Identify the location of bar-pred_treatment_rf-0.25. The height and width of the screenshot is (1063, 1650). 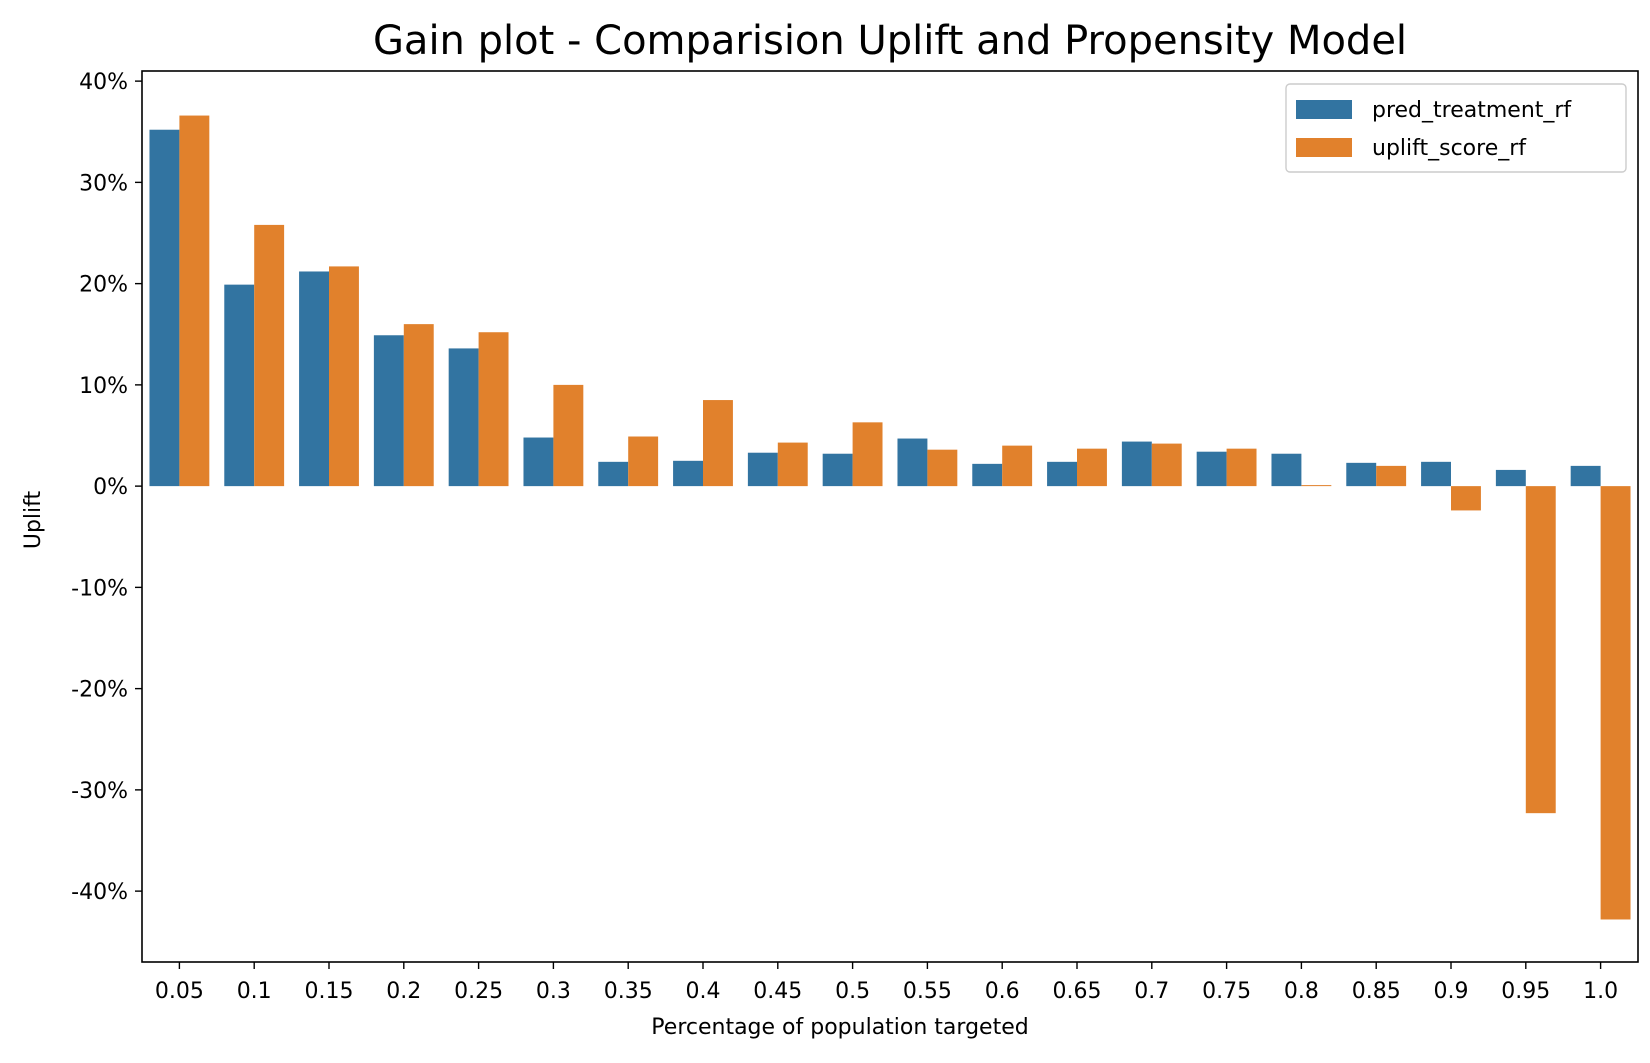
(463, 417).